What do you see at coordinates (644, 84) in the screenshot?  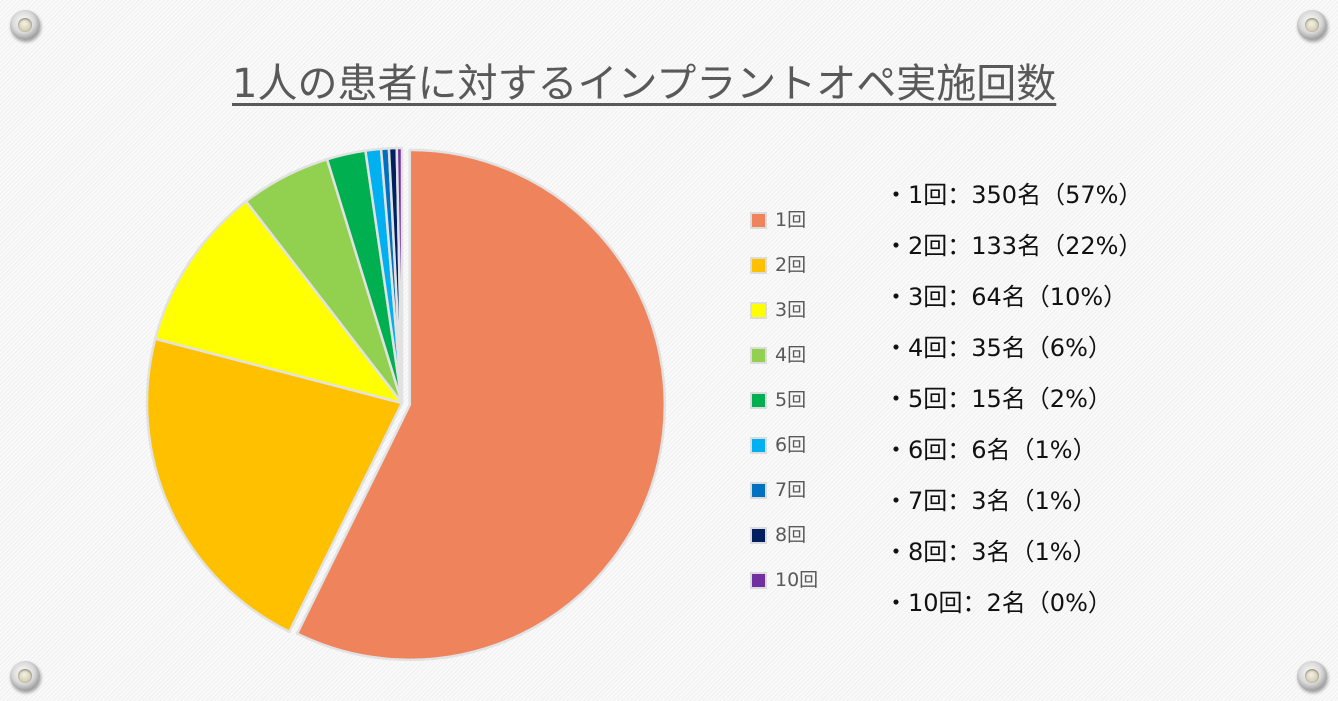 I see `chart-title: 1人の患者に対するインプラントオペ実施回数` at bounding box center [644, 84].